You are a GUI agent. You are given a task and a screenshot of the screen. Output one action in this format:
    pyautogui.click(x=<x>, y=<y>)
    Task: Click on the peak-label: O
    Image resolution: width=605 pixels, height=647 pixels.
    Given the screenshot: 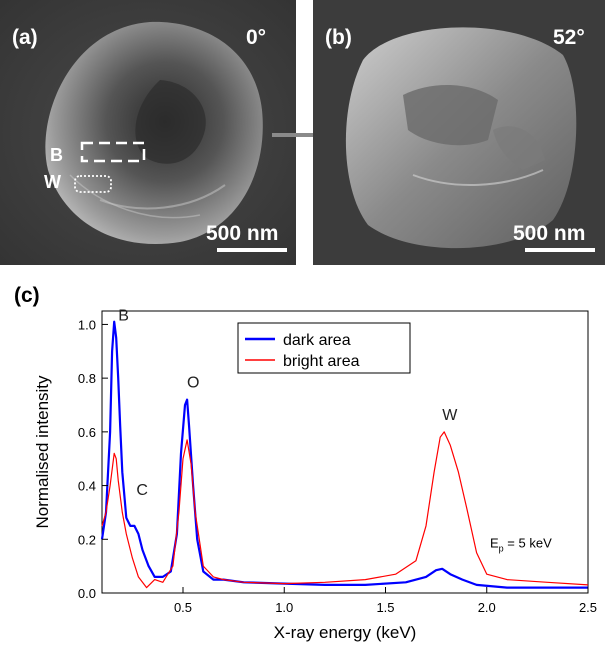 What is the action you would take?
    pyautogui.click(x=193, y=383)
    